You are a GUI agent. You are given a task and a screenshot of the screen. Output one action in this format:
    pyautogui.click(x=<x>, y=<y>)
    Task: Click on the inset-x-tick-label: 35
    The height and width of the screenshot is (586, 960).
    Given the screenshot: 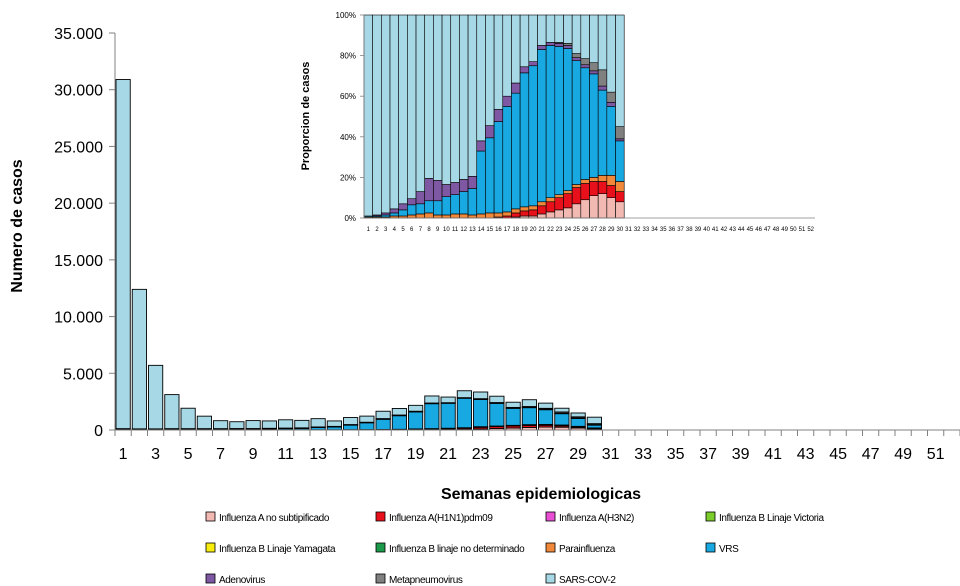 What is the action you would take?
    pyautogui.click(x=663, y=230)
    